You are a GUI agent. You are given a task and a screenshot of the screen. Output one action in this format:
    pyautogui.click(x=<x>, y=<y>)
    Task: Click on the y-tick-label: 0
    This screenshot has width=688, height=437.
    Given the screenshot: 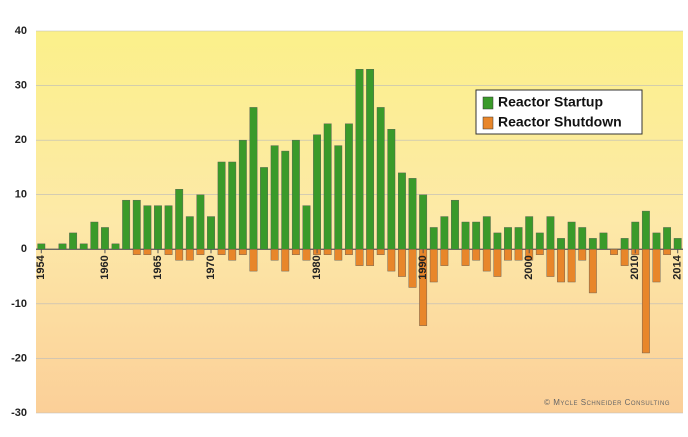 What is the action you would take?
    pyautogui.click(x=24, y=249)
    